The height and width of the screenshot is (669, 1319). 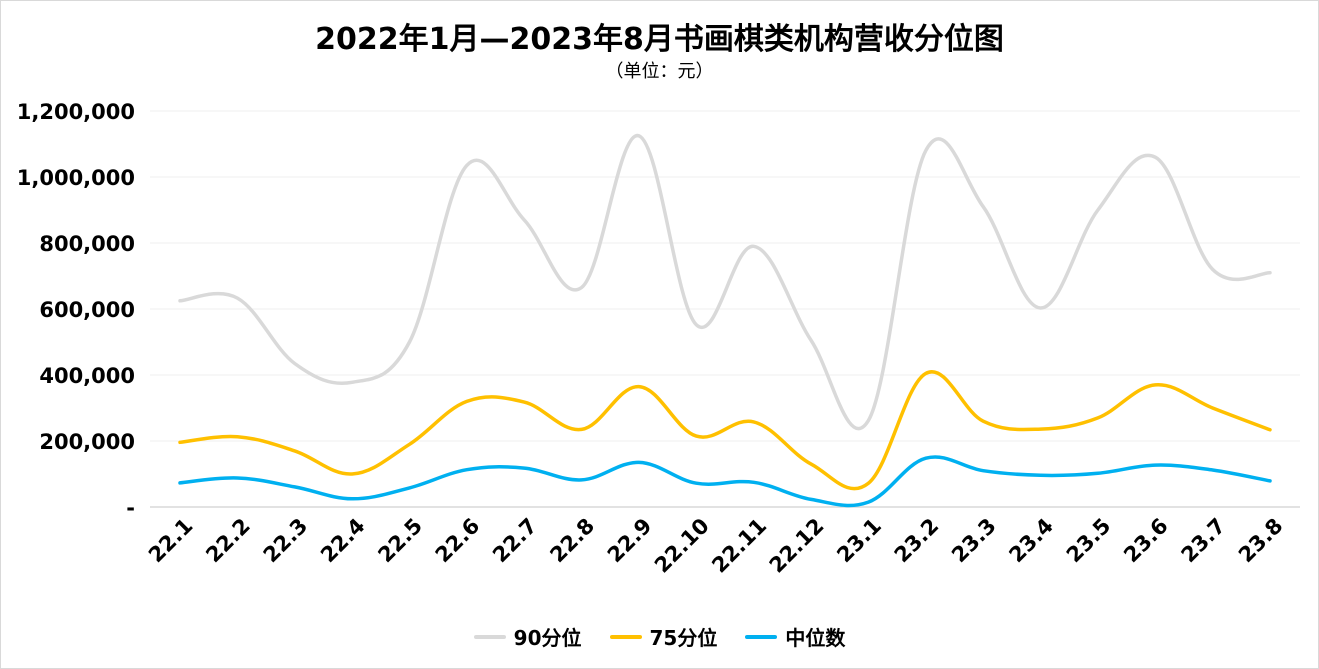 What do you see at coordinates (87, 442) in the screenshot?
I see `y-tick-label: 200,000` at bounding box center [87, 442].